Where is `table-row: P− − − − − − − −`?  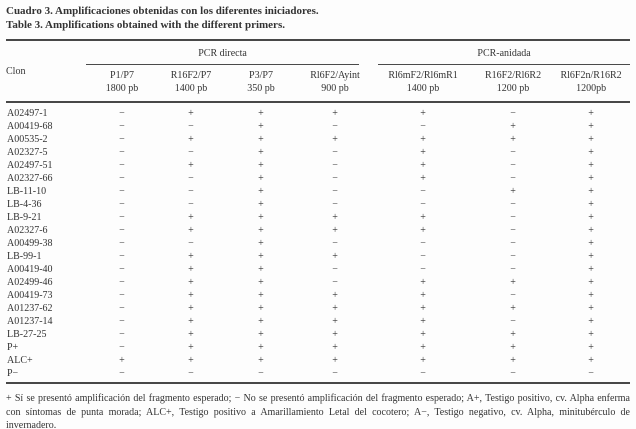 table-row: P− − − − − − − − is located at coordinates (318, 375).